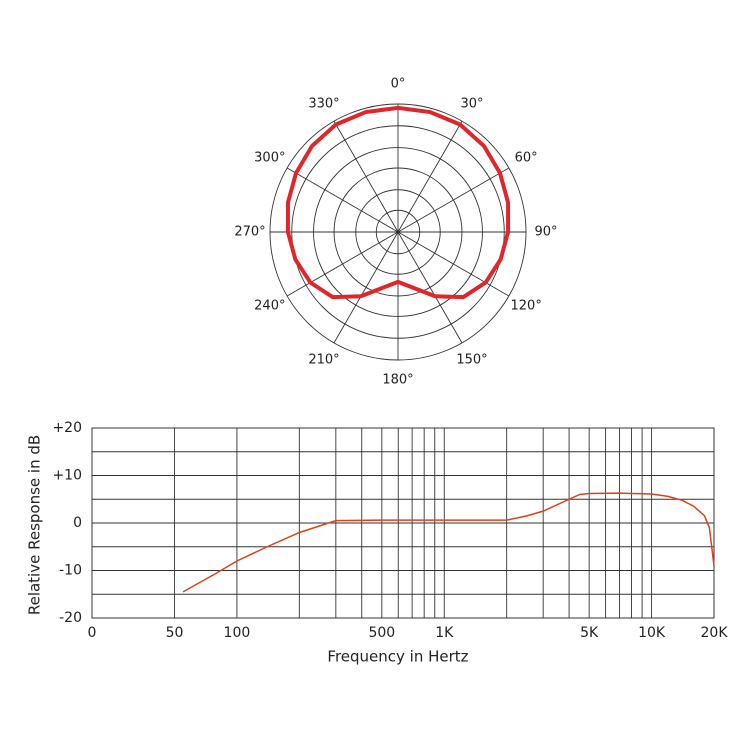 This screenshot has height=750, width=750. I want to click on y-tick-label: -20, so click(70, 618).